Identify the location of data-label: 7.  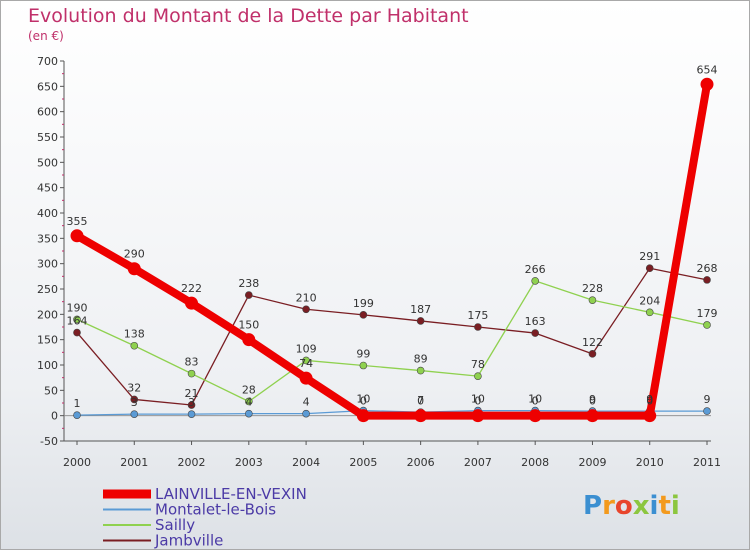
(420, 400).